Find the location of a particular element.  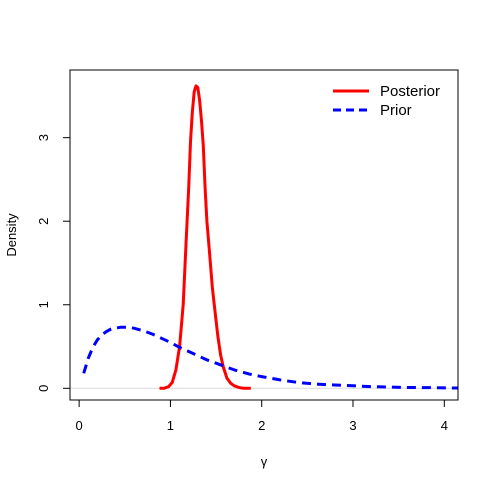

y-tick-label: 0 is located at coordinates (43, 388).